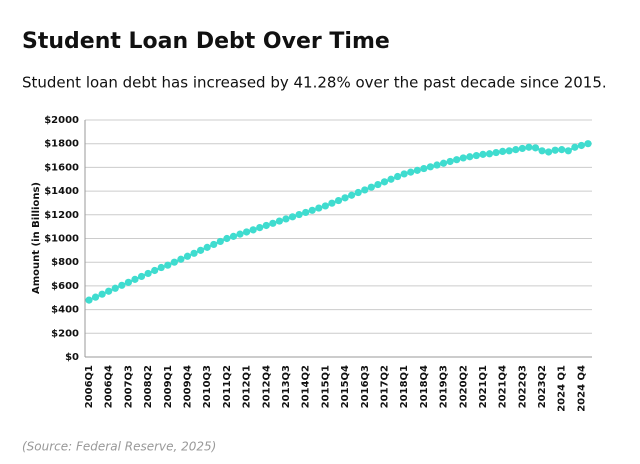 This screenshot has width=640, height=464. I want to click on y-tick-label: $2000, so click(61, 120).